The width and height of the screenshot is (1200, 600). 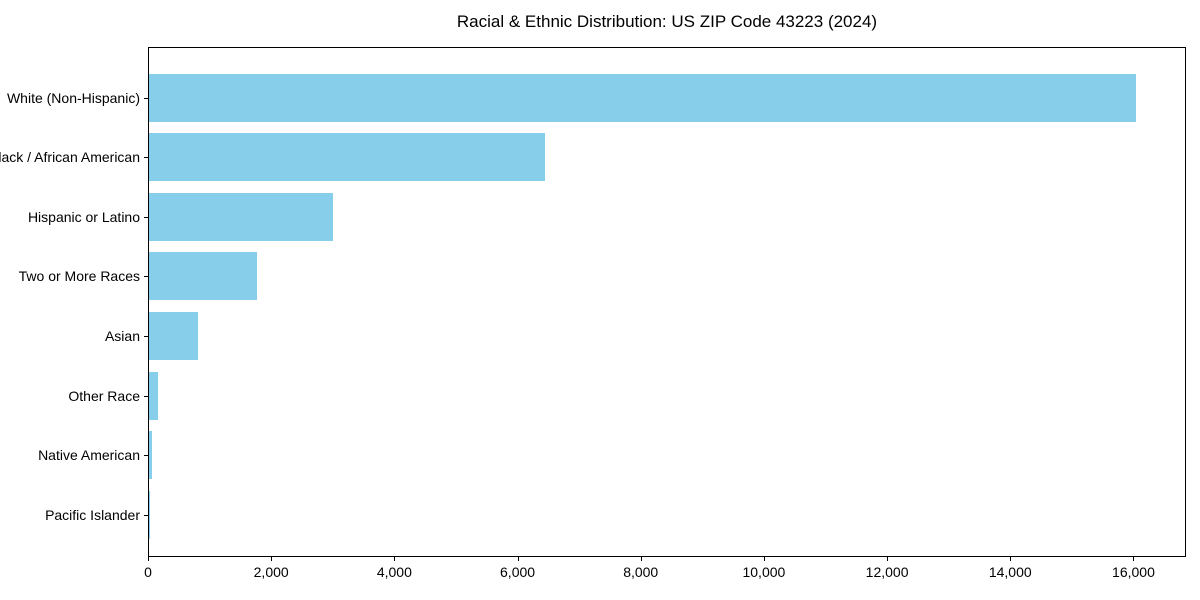 What do you see at coordinates (92, 514) in the screenshot?
I see `y-tick-label: Pacific Islander` at bounding box center [92, 514].